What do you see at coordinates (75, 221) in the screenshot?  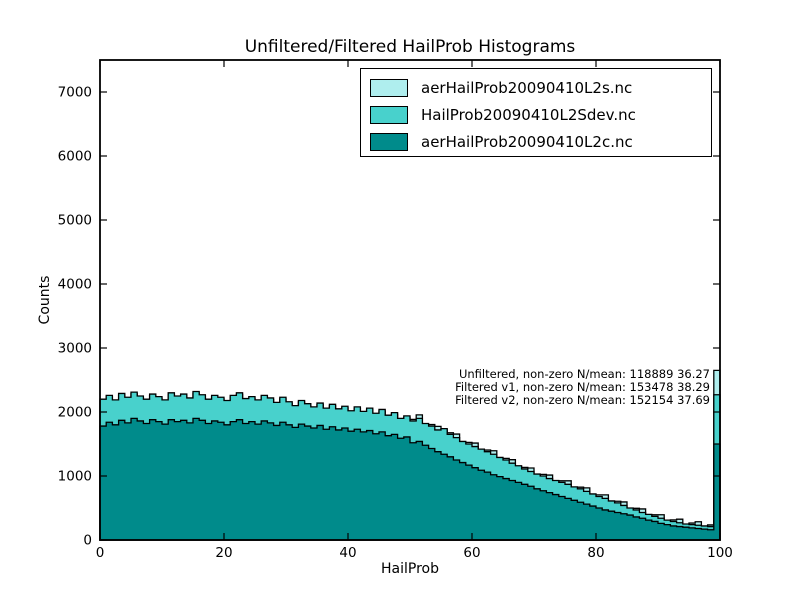 I see `y-tick-label: 5000` at bounding box center [75, 221].